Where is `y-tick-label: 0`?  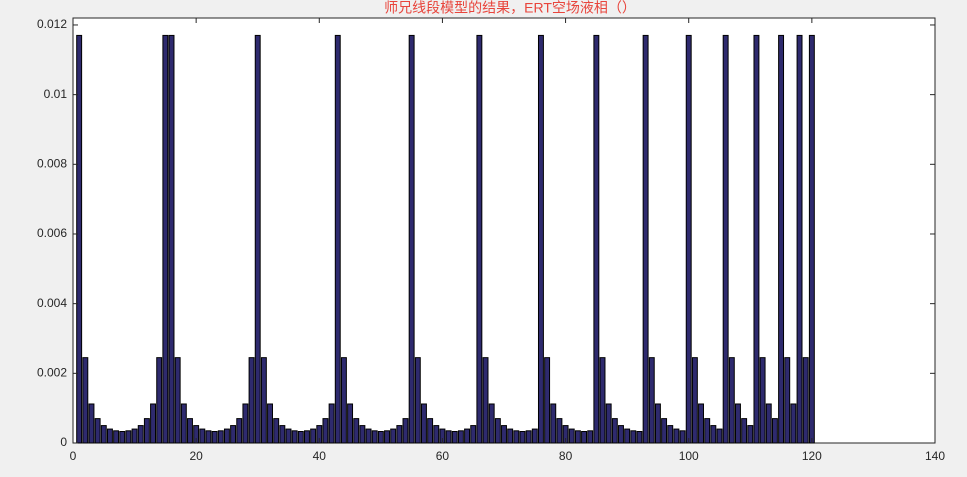 y-tick-label: 0 is located at coordinates (63, 442).